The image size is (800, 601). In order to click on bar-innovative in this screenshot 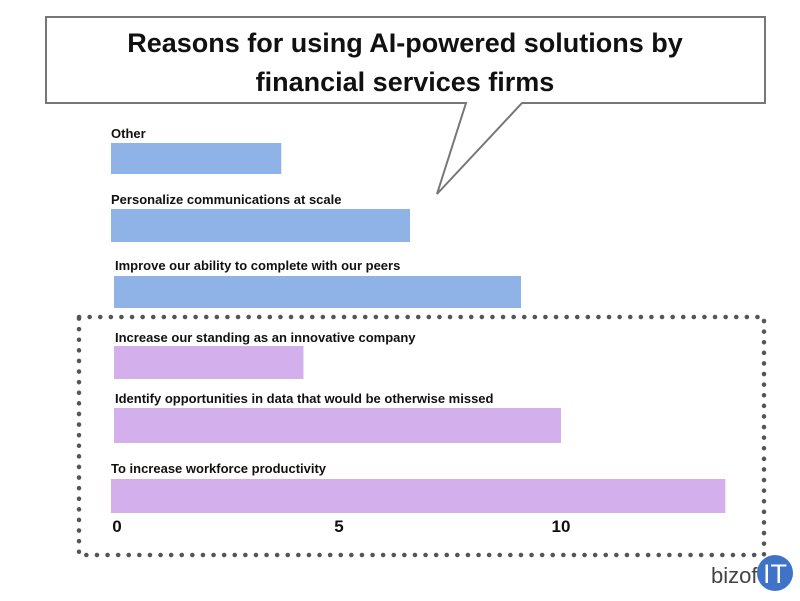, I will do `click(209, 362)`.